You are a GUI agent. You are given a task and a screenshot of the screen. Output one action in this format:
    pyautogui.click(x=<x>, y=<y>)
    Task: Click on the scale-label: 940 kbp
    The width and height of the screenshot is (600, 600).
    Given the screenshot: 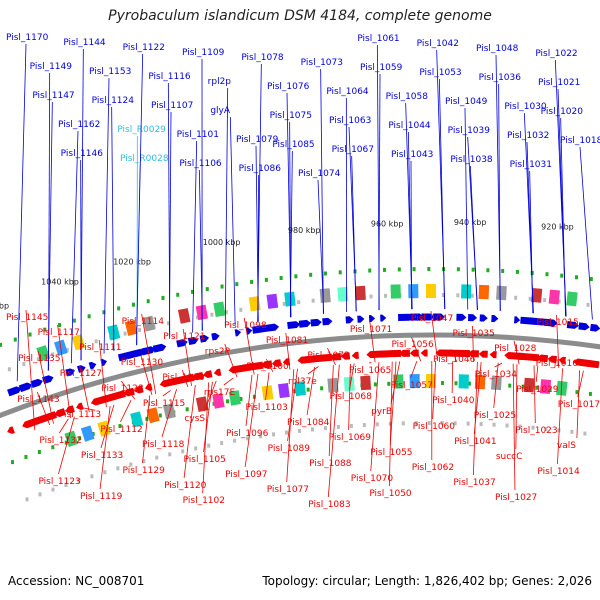 What is the action you would take?
    pyautogui.click(x=470, y=222)
    